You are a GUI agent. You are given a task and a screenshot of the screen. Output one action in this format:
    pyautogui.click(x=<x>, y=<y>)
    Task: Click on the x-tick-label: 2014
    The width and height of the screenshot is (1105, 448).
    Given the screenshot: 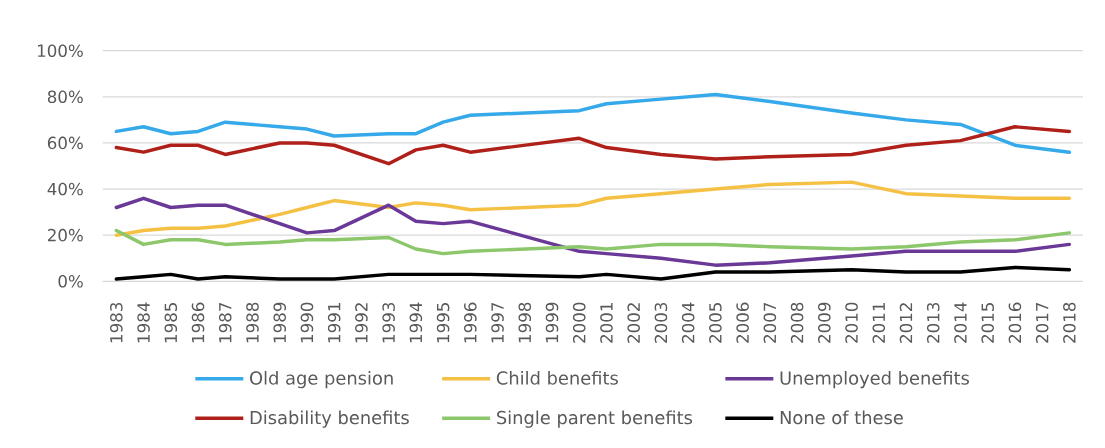 What is the action you would take?
    pyautogui.click(x=960, y=322)
    